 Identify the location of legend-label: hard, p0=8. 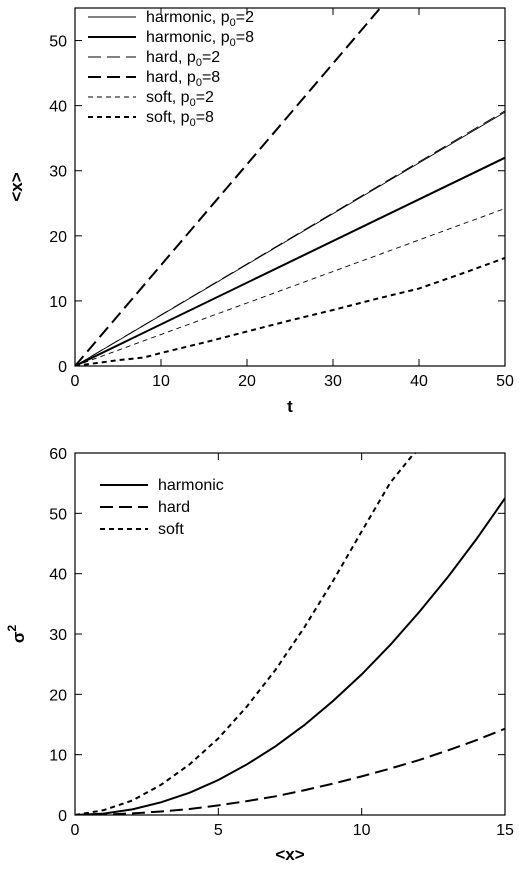
(183, 79).